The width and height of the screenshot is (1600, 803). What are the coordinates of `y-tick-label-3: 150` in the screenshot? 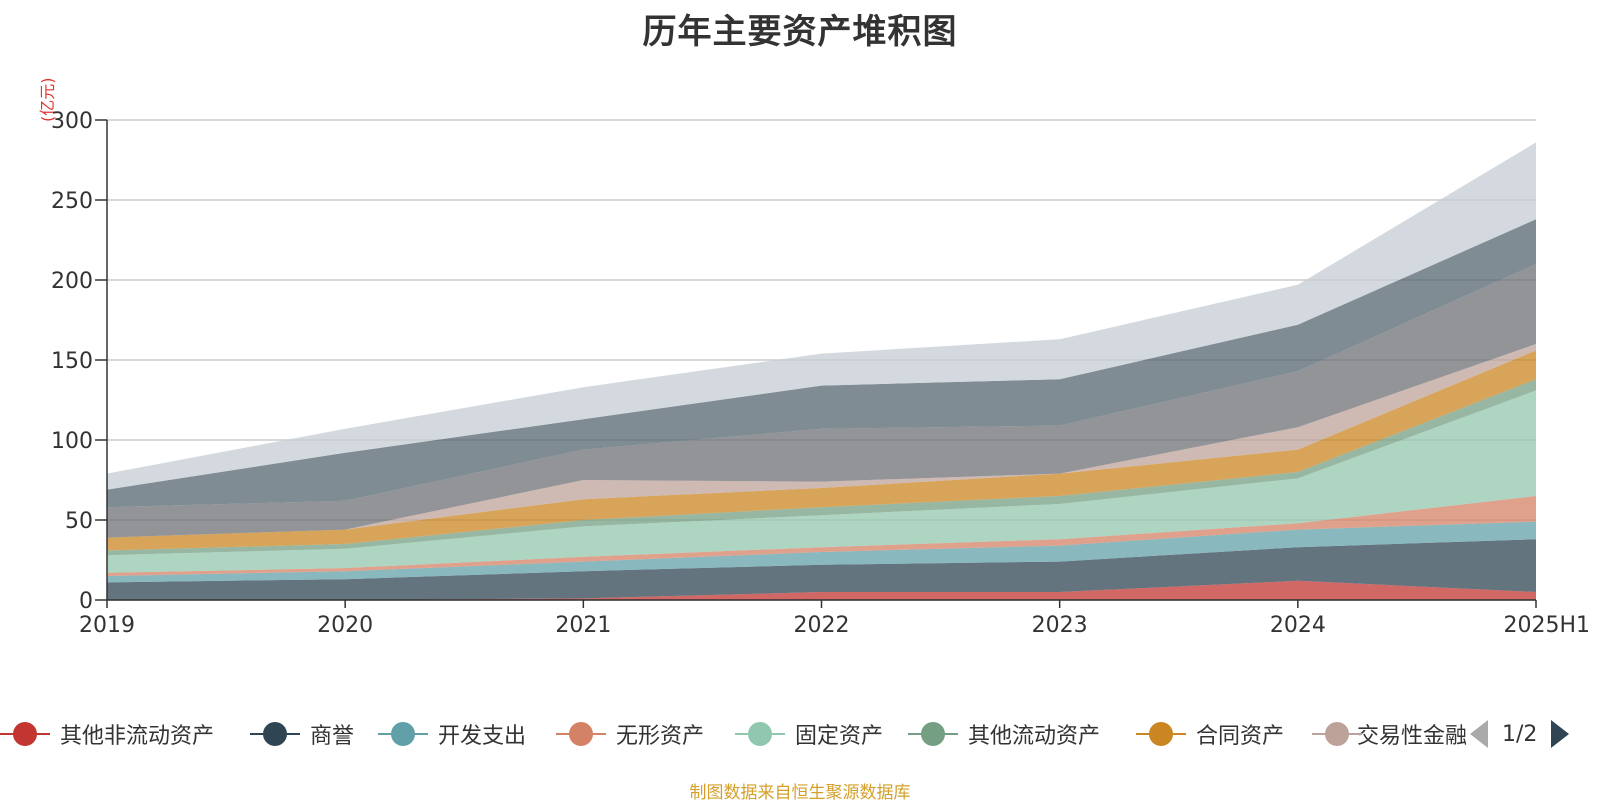 It's located at (72, 361).